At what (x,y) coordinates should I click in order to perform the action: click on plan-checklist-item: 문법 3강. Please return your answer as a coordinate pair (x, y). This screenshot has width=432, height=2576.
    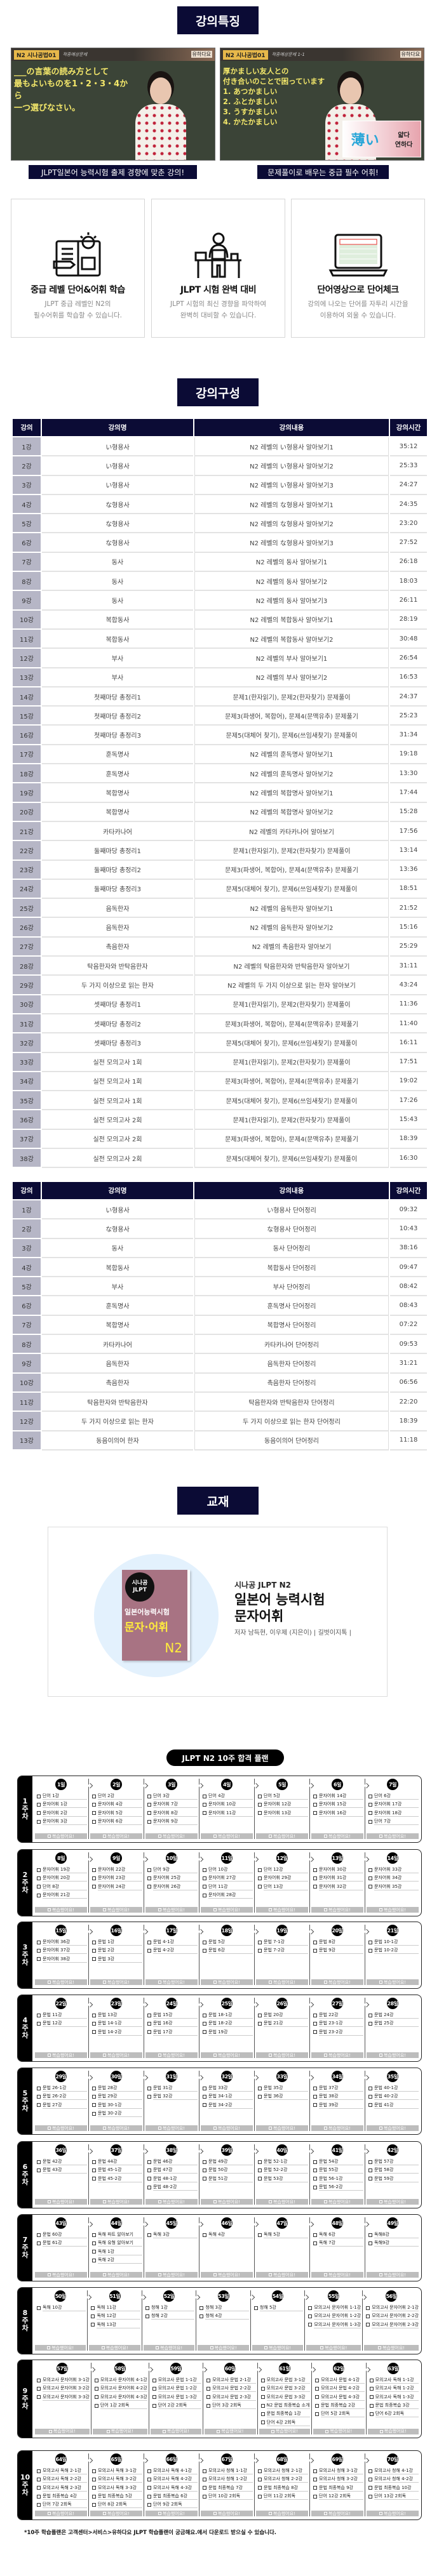
    Looking at the image, I should click on (116, 1959).